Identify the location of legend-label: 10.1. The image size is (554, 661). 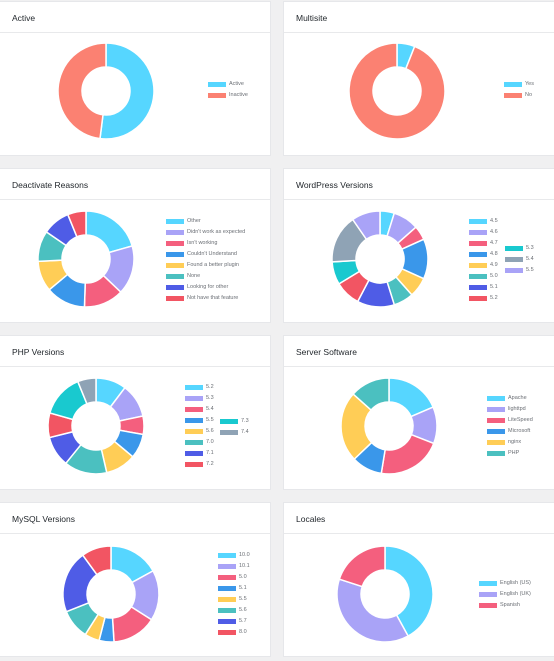
(244, 566).